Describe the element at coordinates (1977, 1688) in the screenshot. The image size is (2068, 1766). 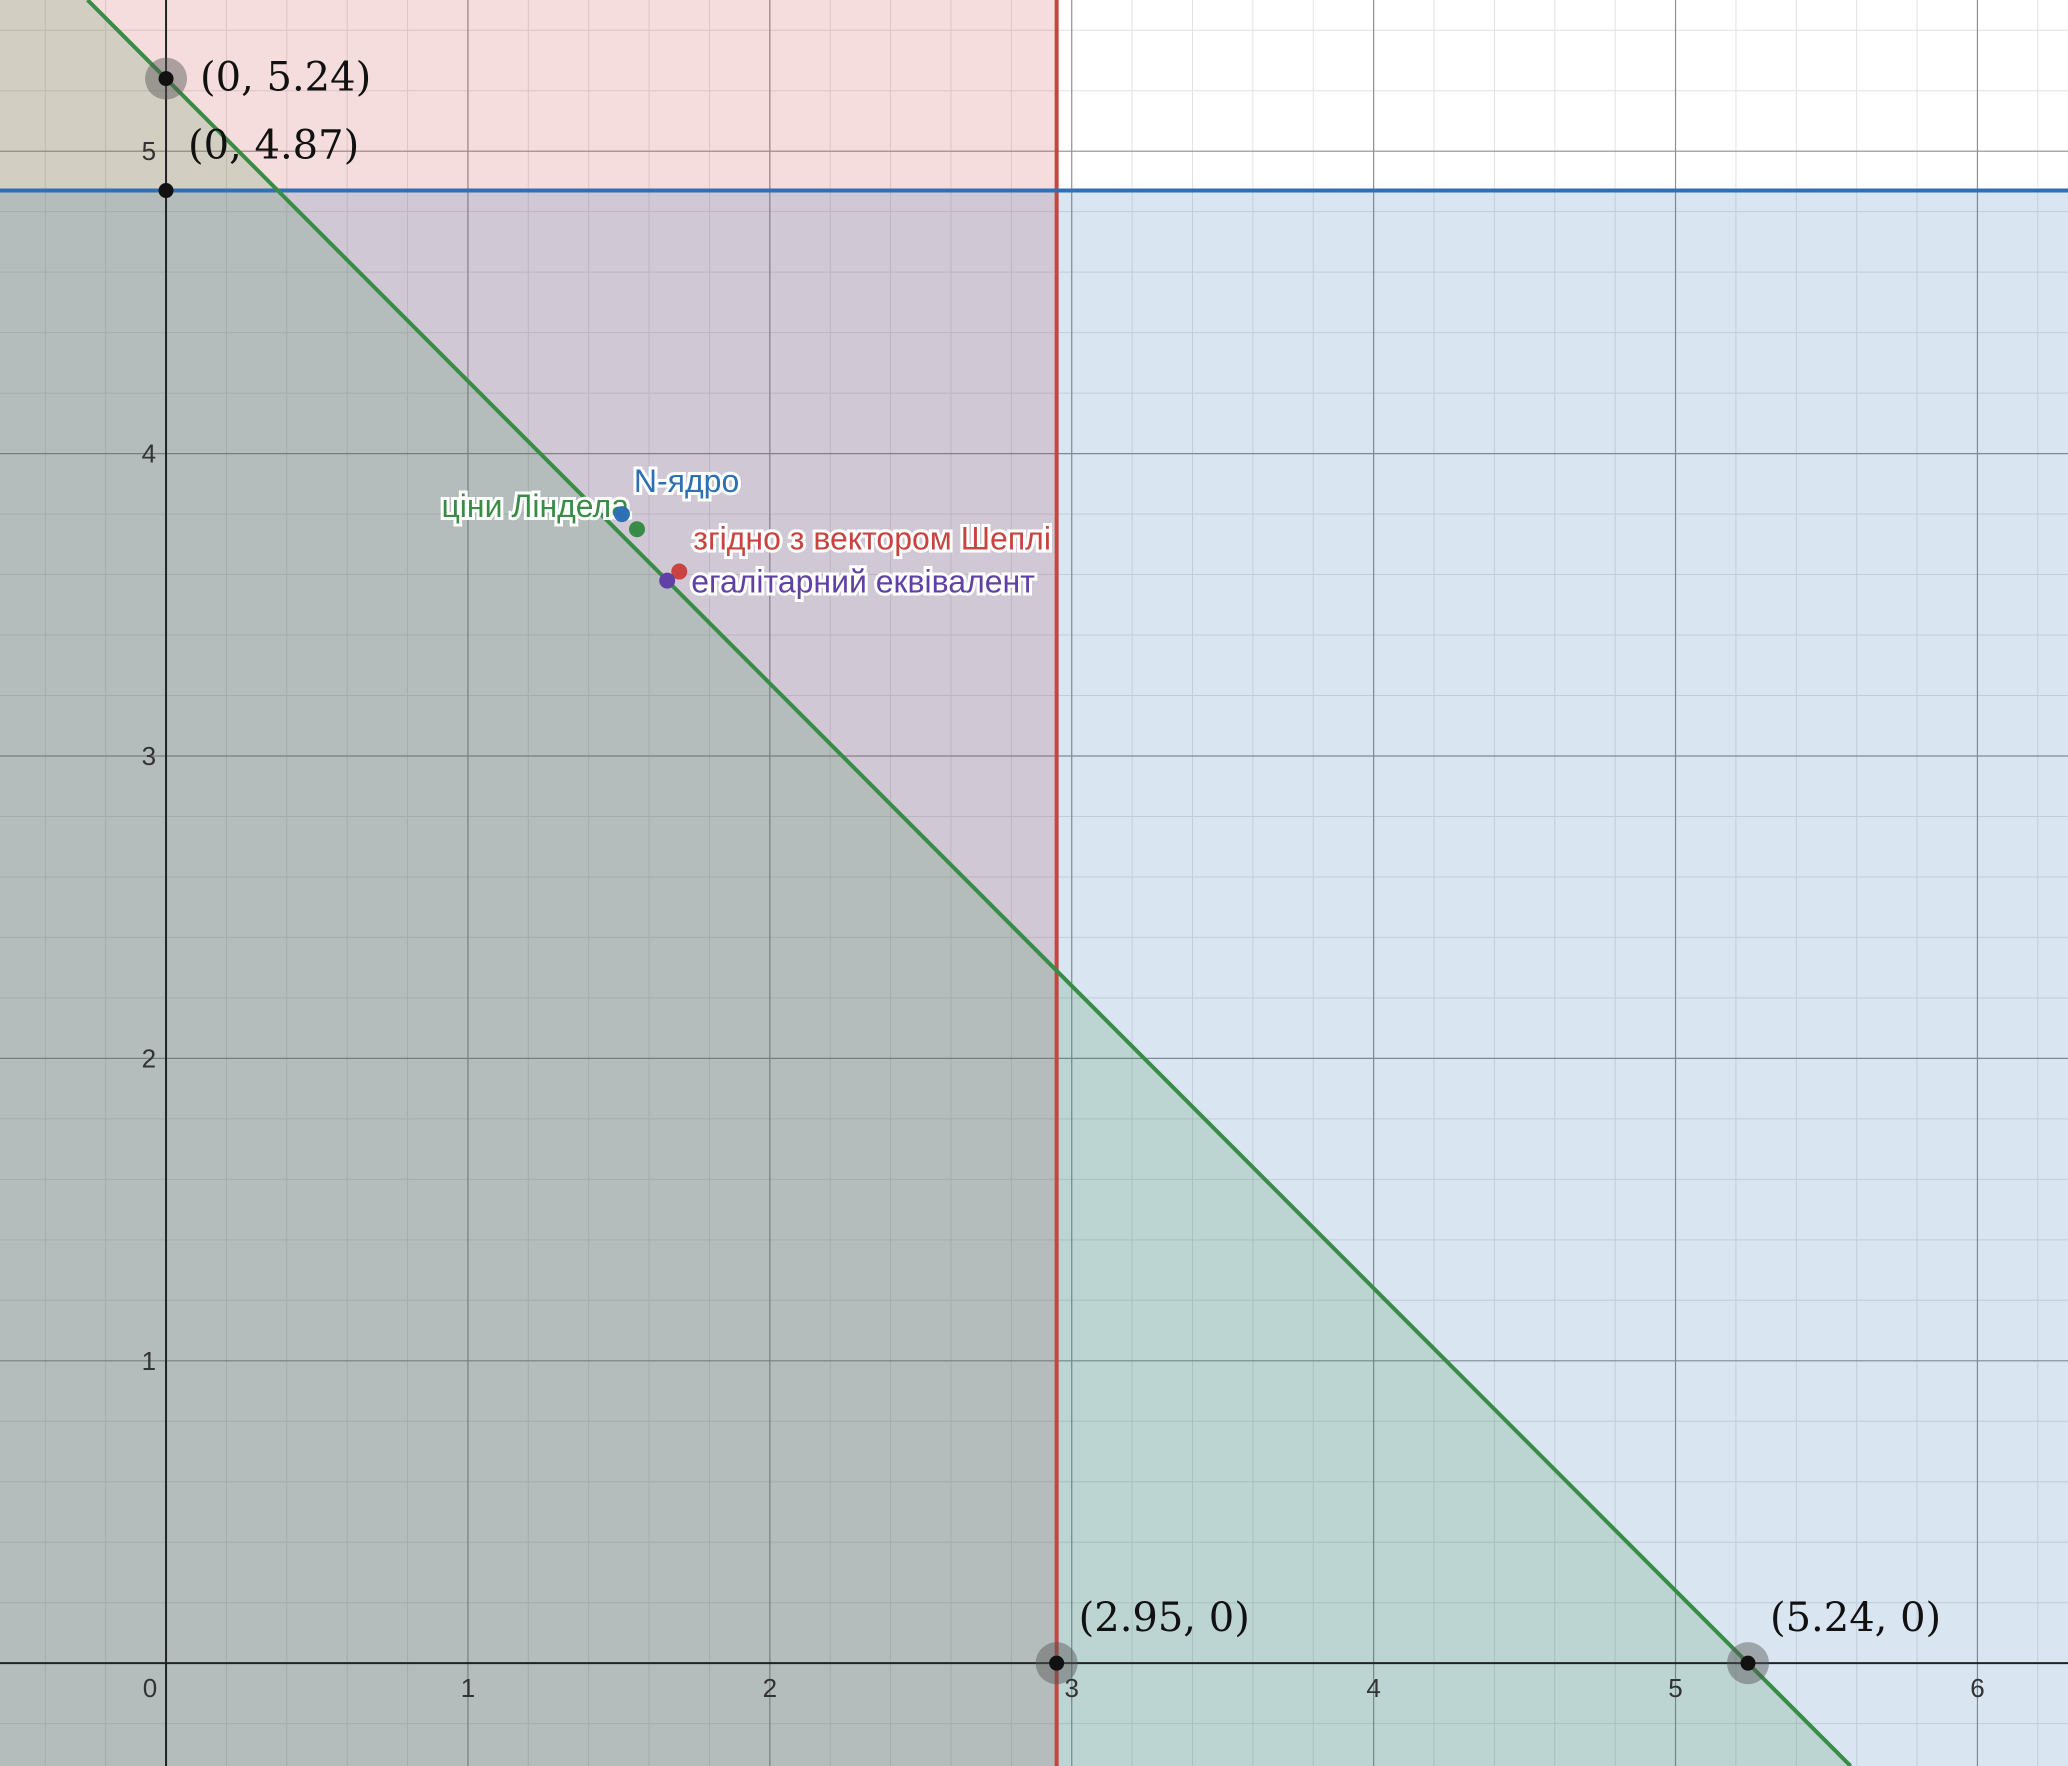
I see `x-tick-label: 6` at that location.